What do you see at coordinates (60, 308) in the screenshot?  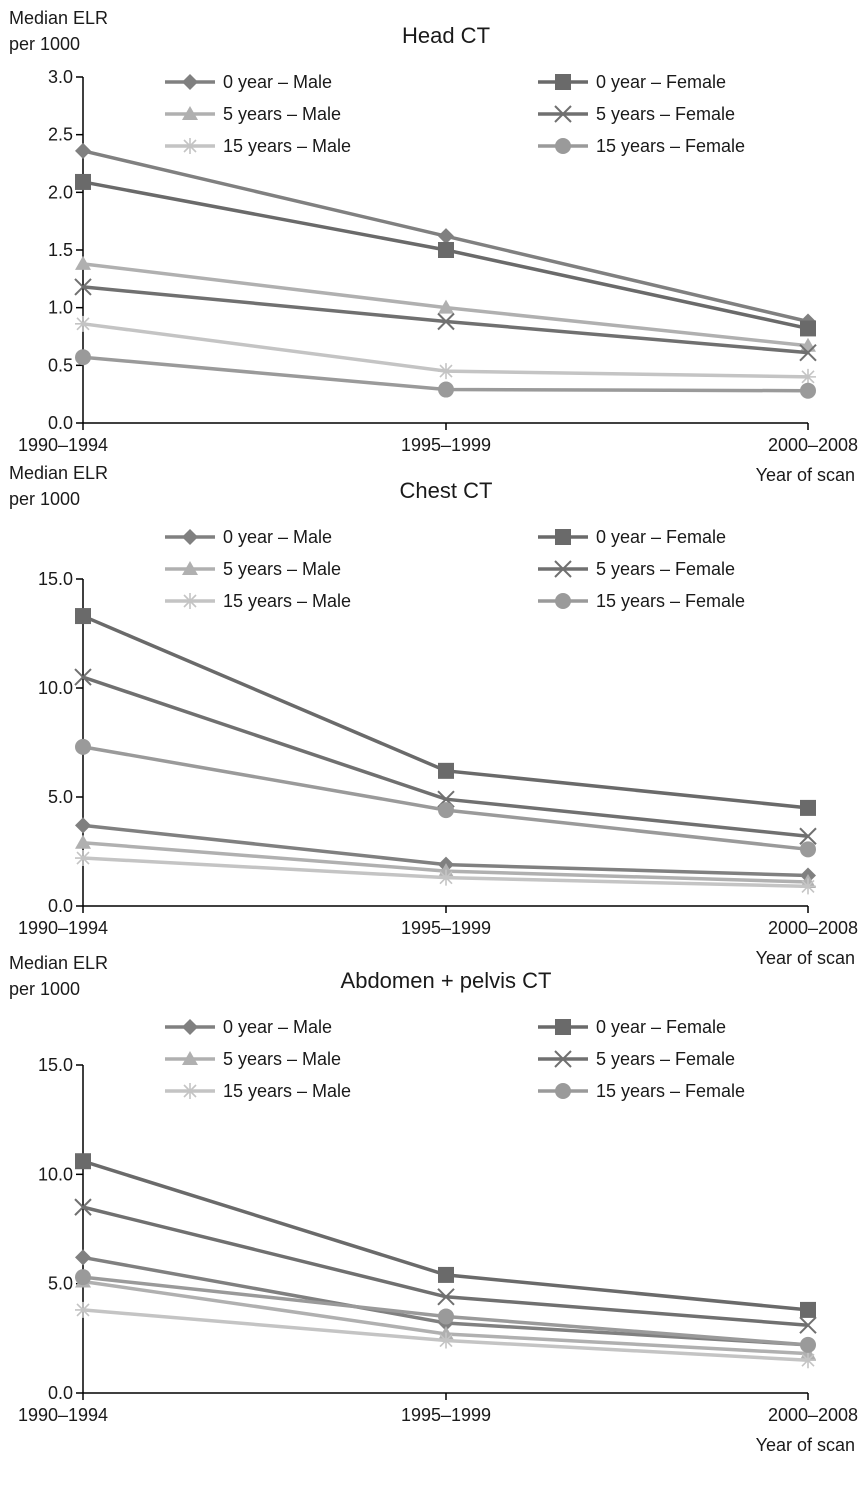 I see `y-tick-label: 1.0` at bounding box center [60, 308].